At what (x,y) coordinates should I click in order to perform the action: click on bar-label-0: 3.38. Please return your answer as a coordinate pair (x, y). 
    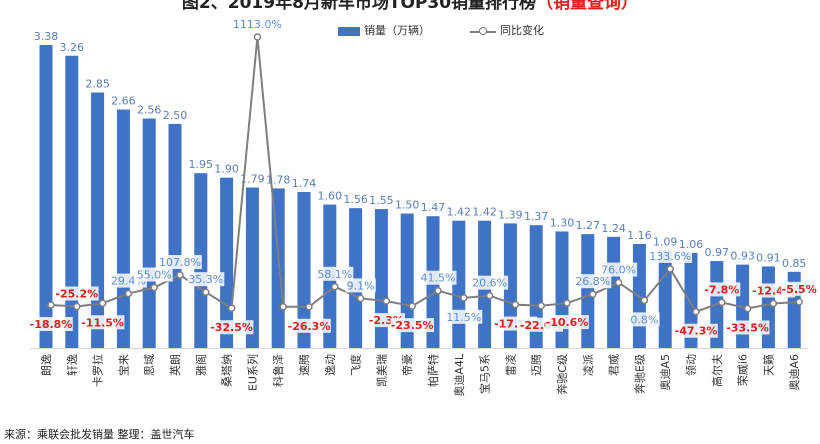
    Looking at the image, I should click on (46, 36).